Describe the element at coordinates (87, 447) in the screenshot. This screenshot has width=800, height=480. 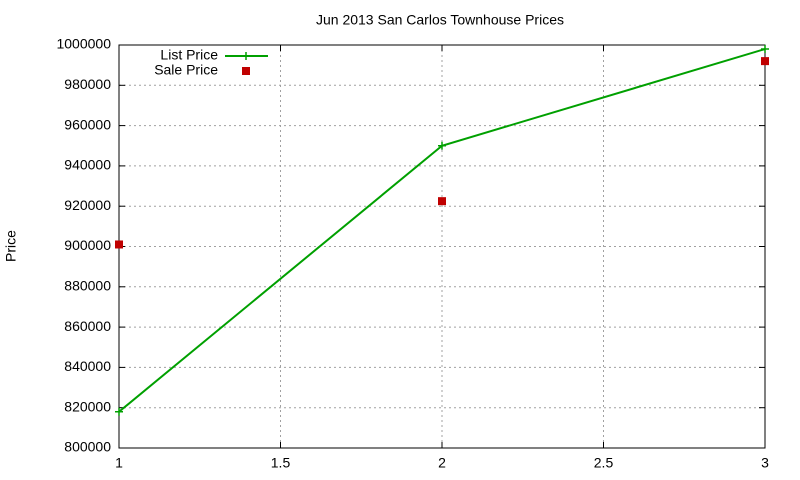
I see `y-tick-label: 800000` at that location.